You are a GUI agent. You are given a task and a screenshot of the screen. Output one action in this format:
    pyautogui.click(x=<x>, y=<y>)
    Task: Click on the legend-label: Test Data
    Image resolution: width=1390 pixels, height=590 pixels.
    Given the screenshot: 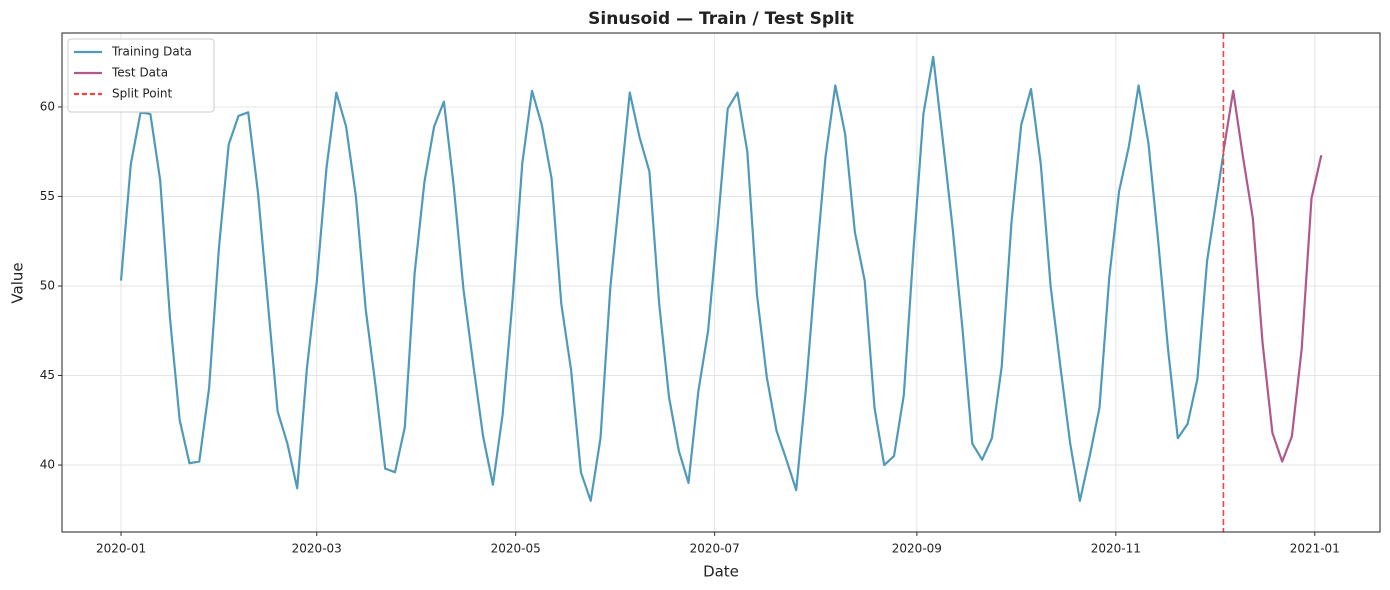 What is the action you would take?
    pyautogui.click(x=139, y=73)
    